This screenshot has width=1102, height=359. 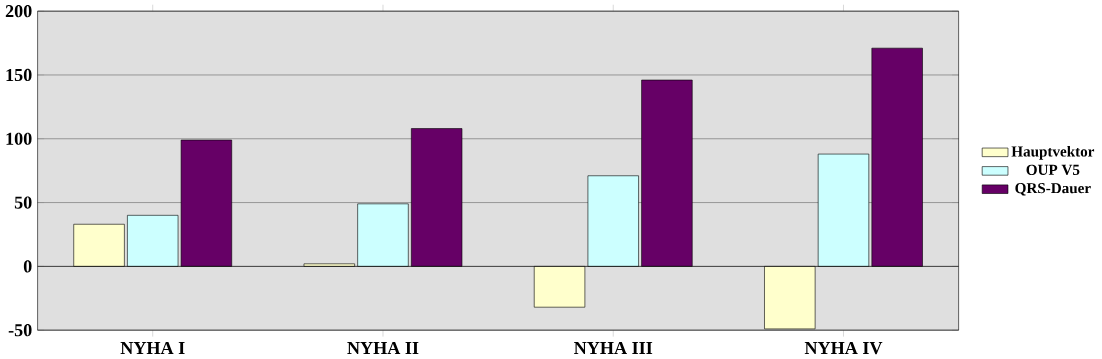 I want to click on y-tick-label: 50, so click(x=23, y=202).